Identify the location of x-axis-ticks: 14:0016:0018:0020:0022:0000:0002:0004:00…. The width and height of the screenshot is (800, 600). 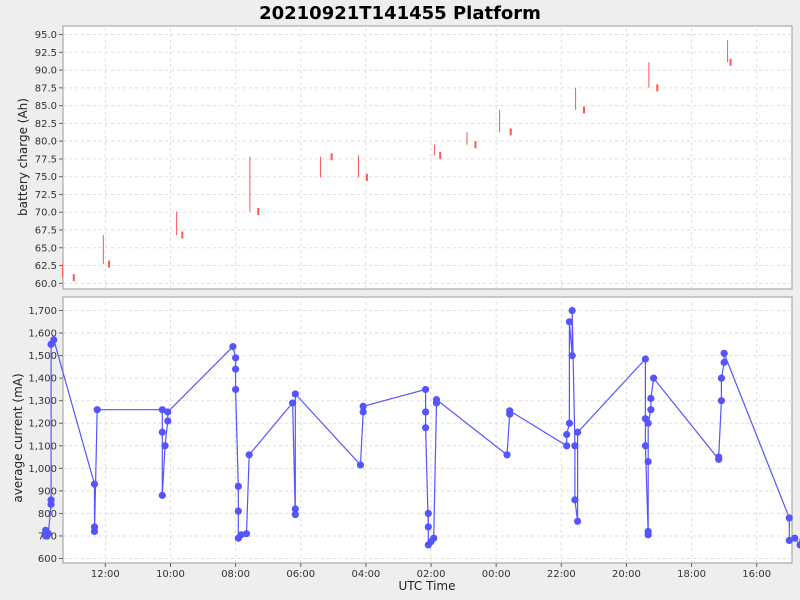
(431, 571).